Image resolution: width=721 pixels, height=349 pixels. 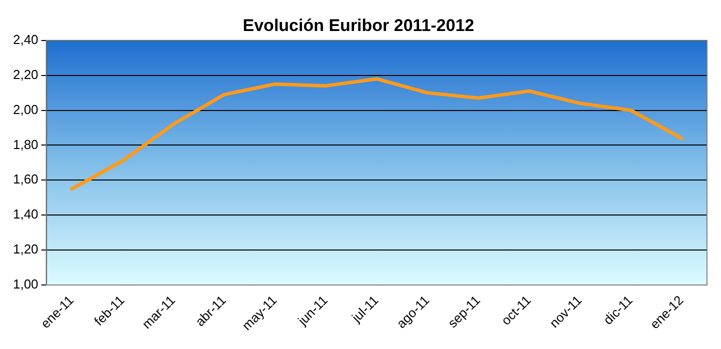 What do you see at coordinates (25, 109) in the screenshot?
I see `y-tick-label: 2,00` at bounding box center [25, 109].